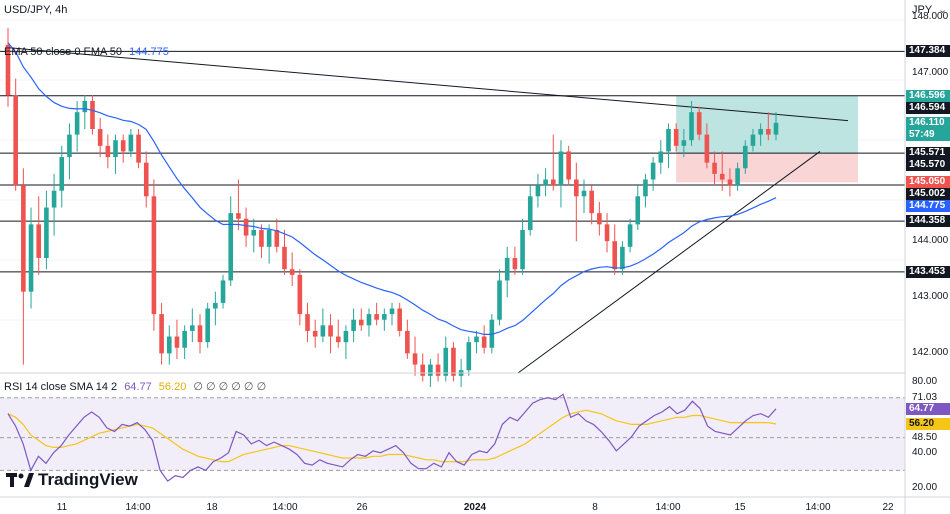  What do you see at coordinates (767, 139) in the screenshot?
I see `position-zones` at bounding box center [767, 139].